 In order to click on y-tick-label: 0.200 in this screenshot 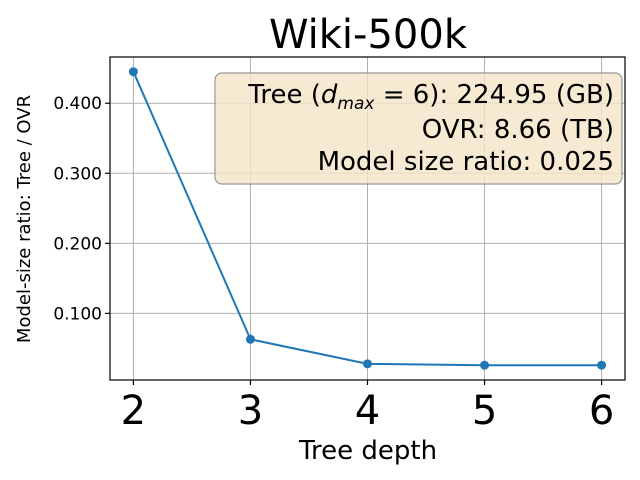, I will do `click(77, 244)`.